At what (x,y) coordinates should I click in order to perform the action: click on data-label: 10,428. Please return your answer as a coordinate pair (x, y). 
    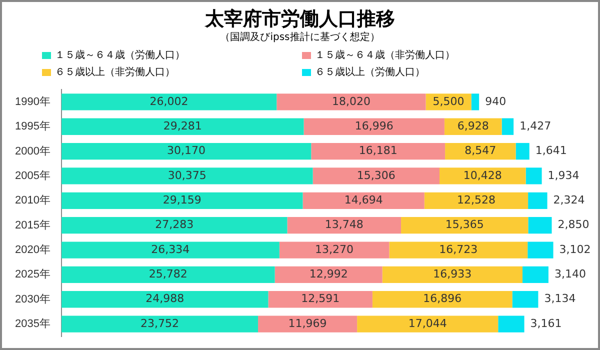
    Looking at the image, I should click on (482, 175).